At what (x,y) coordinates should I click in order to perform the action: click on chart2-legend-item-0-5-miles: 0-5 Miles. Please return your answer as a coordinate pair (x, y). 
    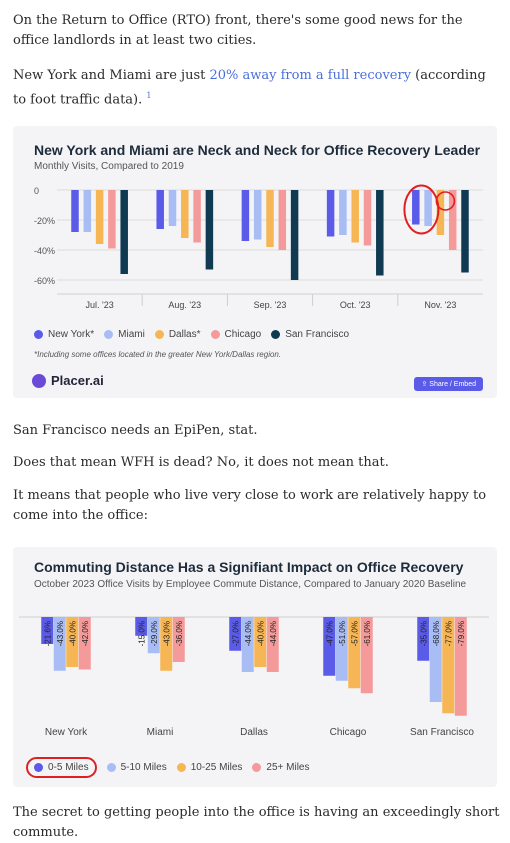
    Looking at the image, I should click on (61, 767).